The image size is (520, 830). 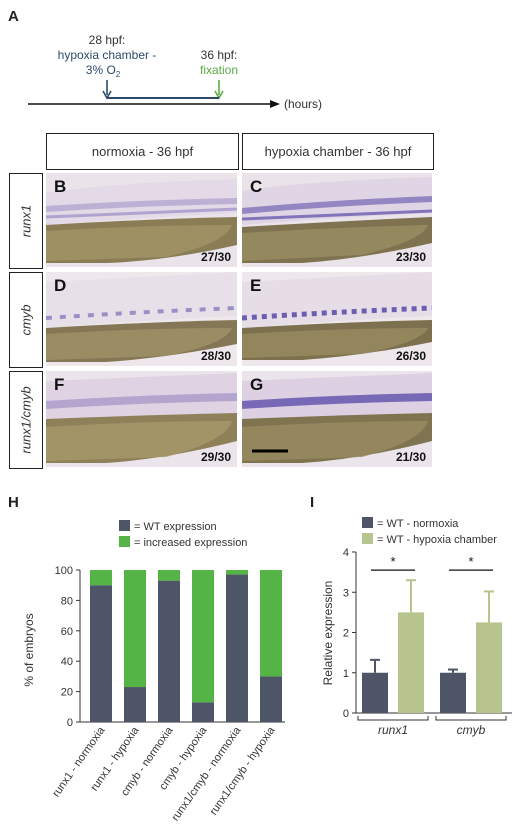 I want to click on micrograph-b-ratio: 27/30, so click(x=215, y=257).